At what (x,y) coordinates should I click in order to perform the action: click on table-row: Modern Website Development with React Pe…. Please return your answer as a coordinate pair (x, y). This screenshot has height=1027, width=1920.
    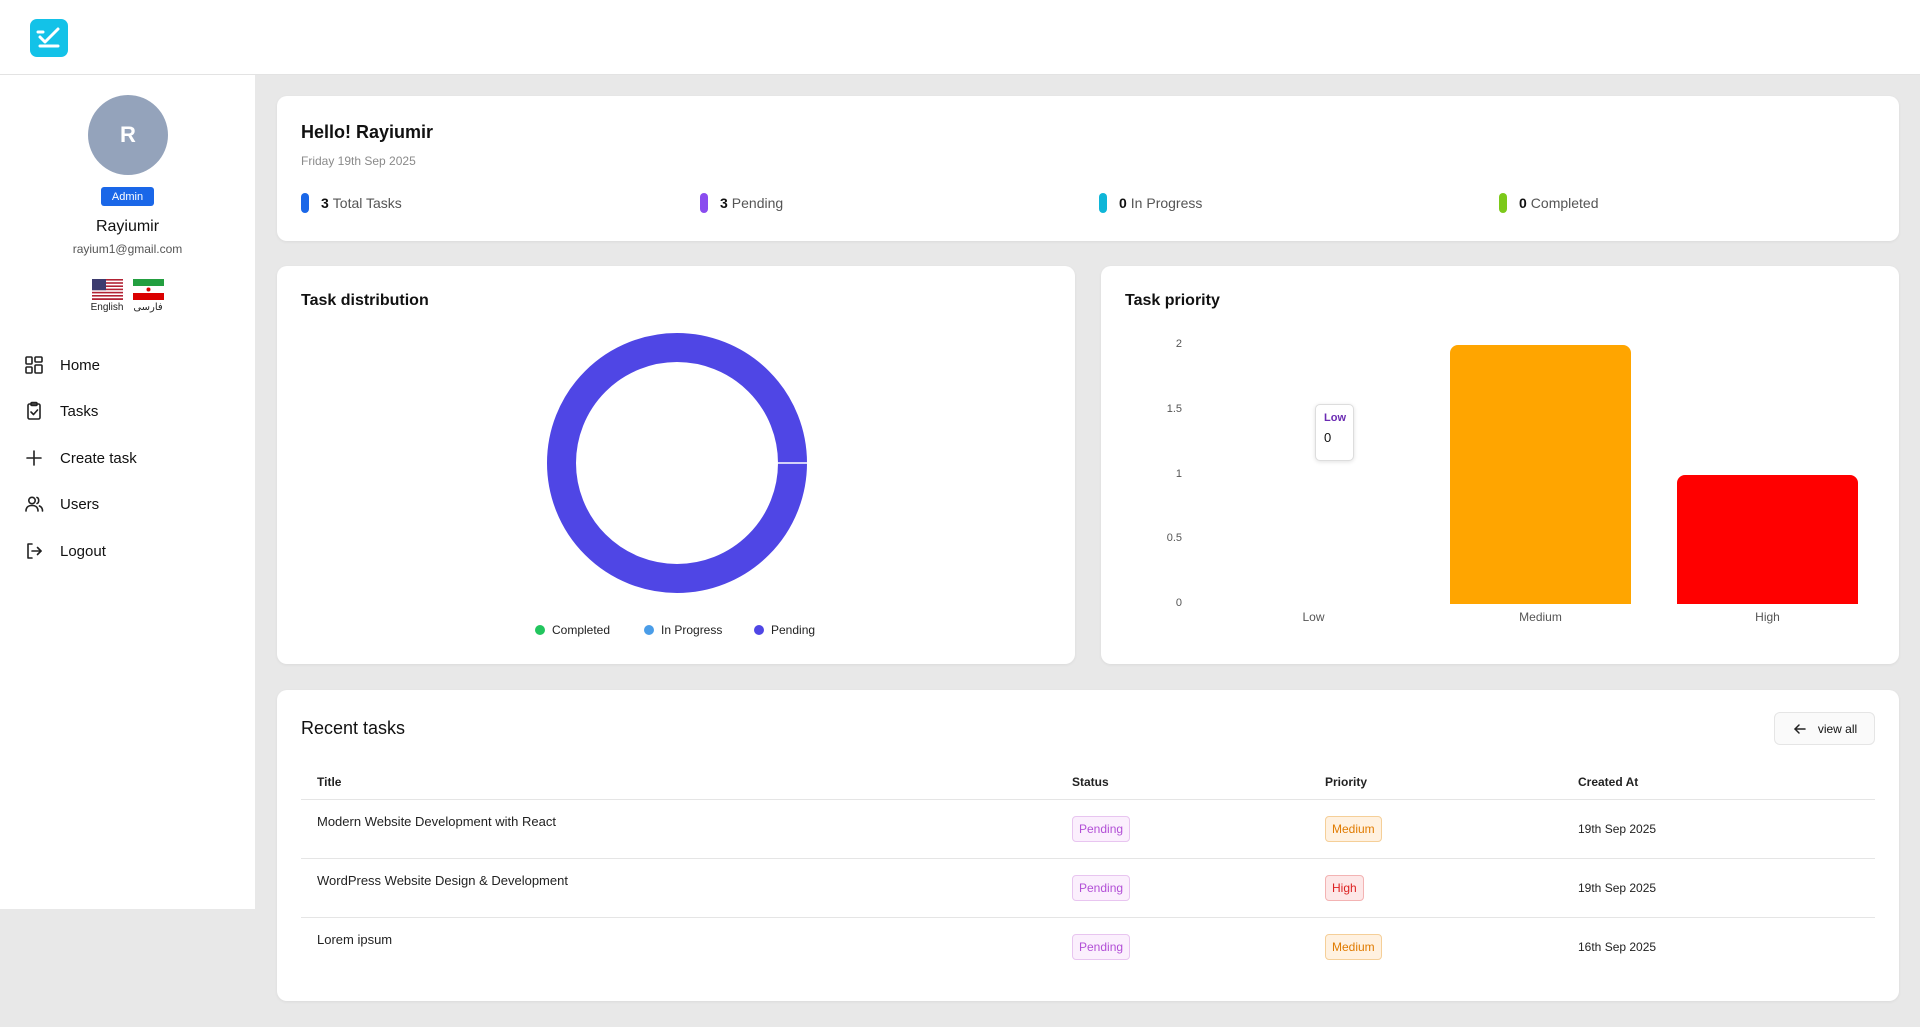
    Looking at the image, I should click on (1088, 829).